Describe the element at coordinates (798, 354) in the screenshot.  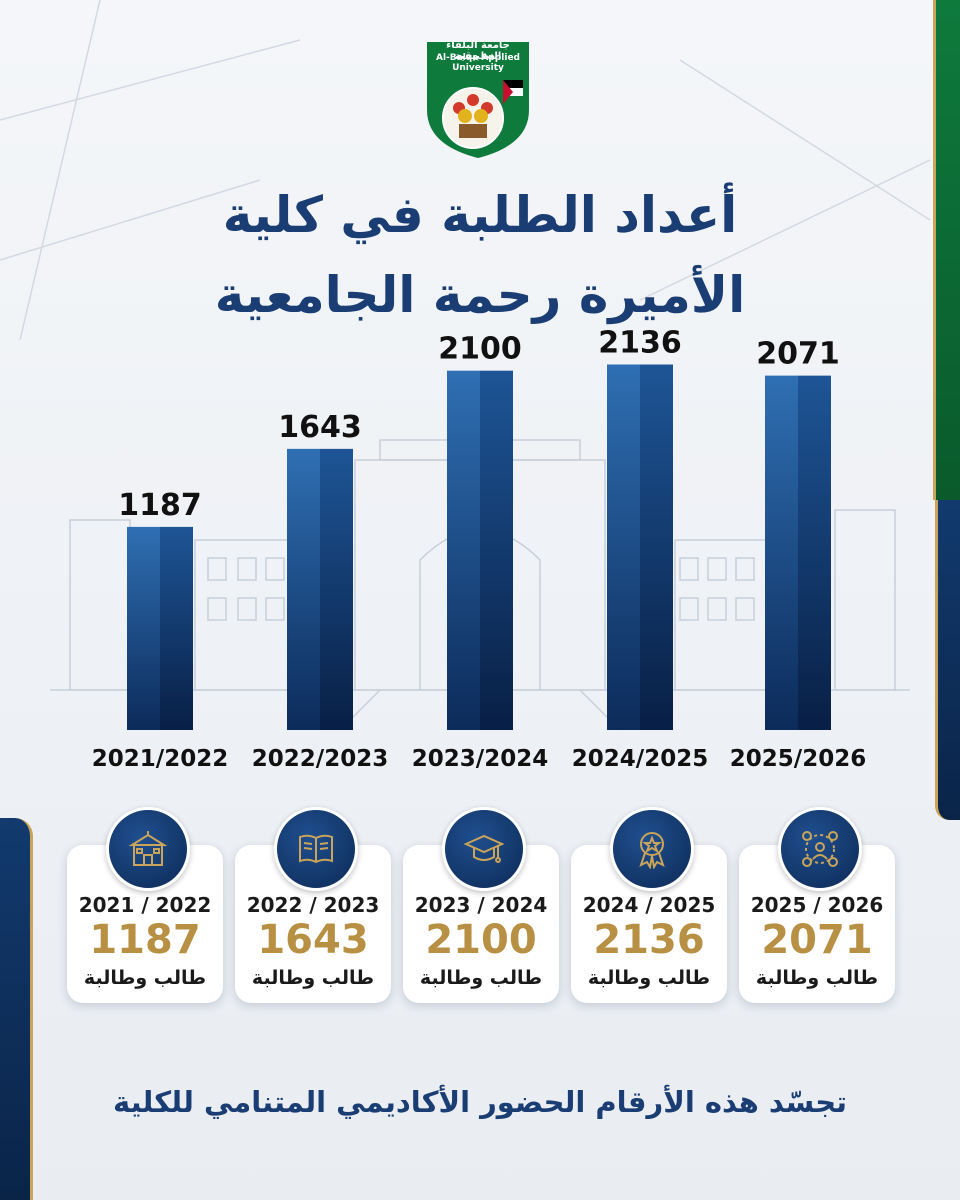
I see `bar-value-label: 2071` at that location.